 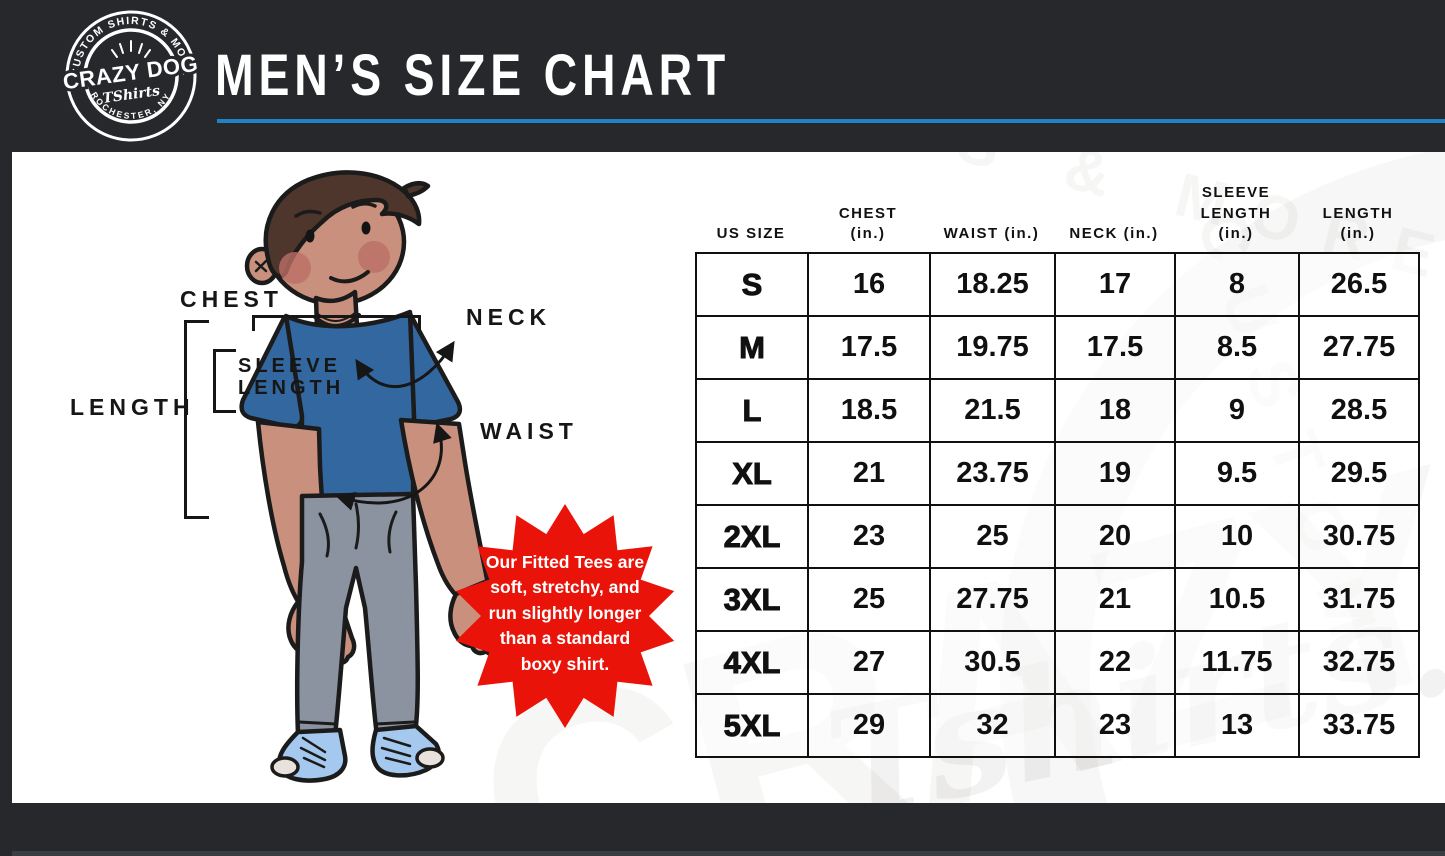 I want to click on neck-value-cell: 20, so click(x=1115, y=536).